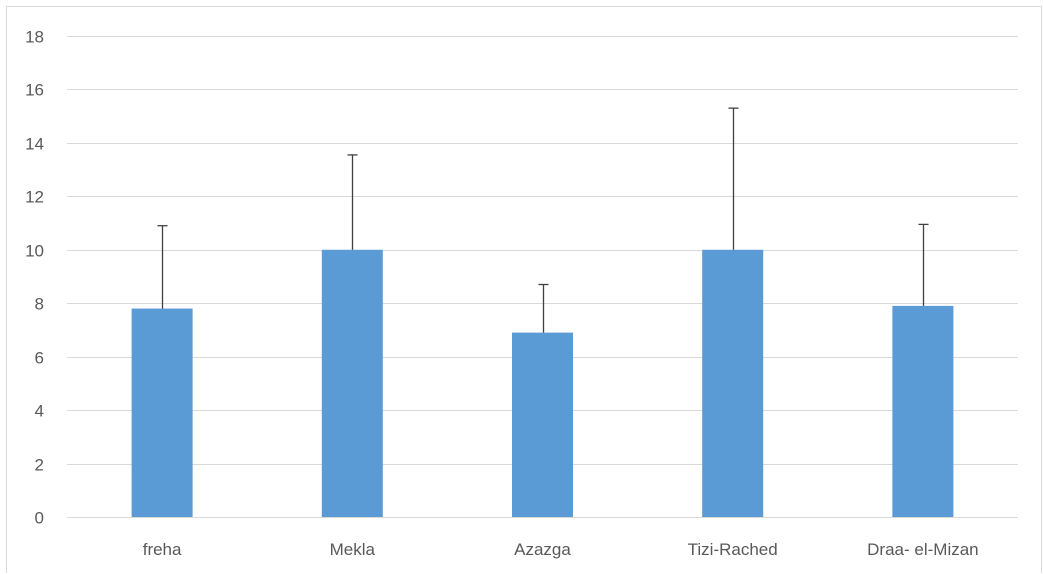  What do you see at coordinates (34, 278) in the screenshot?
I see `y-axis-tick-labels: 0 2 4 6 8 10 12 14 16 18` at bounding box center [34, 278].